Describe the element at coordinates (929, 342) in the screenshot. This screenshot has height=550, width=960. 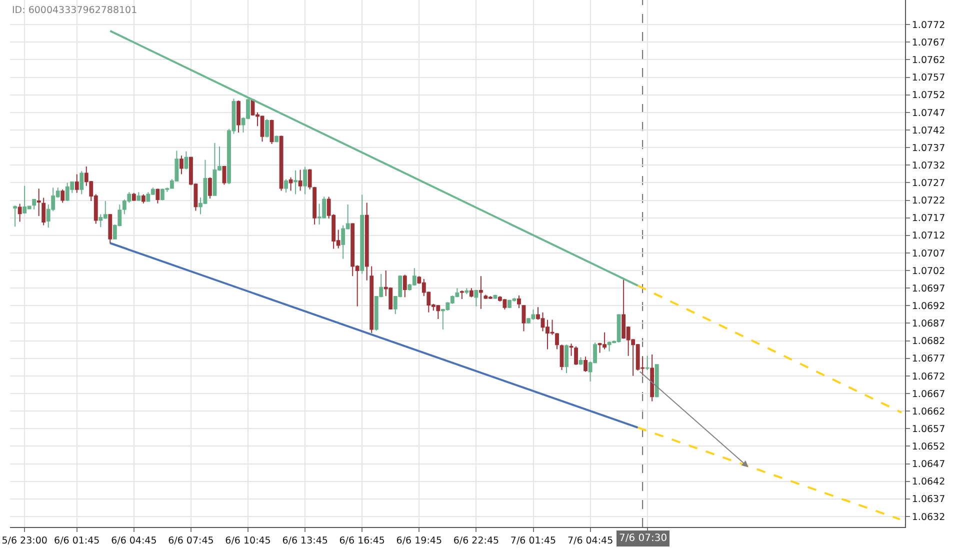
I see `y-tick-label: 1.0682` at that location.